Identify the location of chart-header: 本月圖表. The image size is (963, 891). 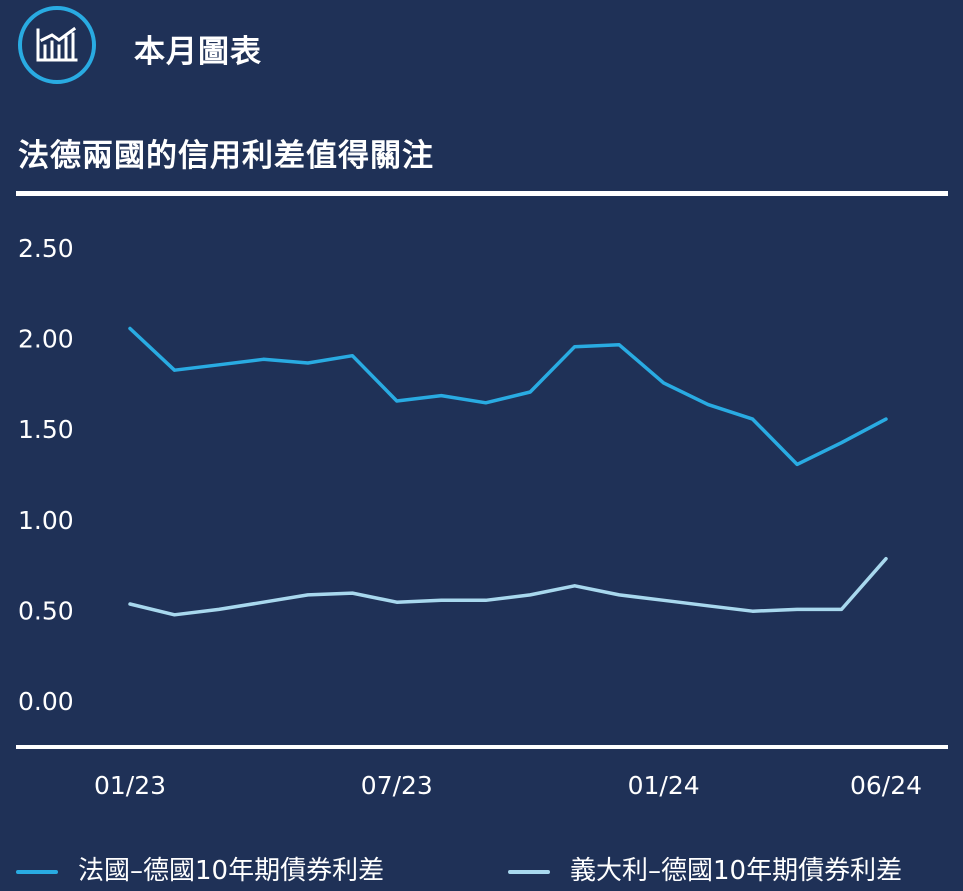
(481, 50).